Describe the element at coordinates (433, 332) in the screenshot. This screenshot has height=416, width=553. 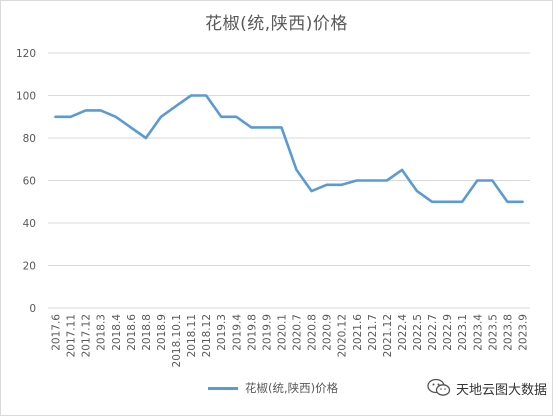
I see `x-tick-label: 2022.7` at that location.